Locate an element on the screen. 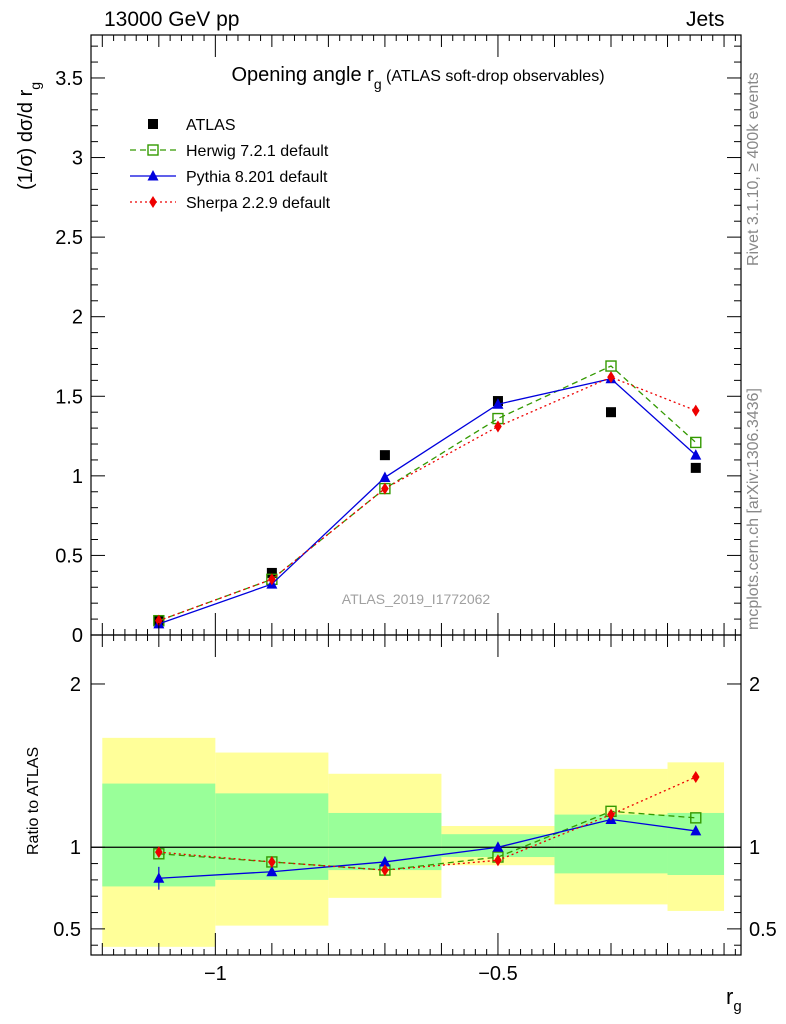  herwig-ratio-point is located at coordinates (696, 818).